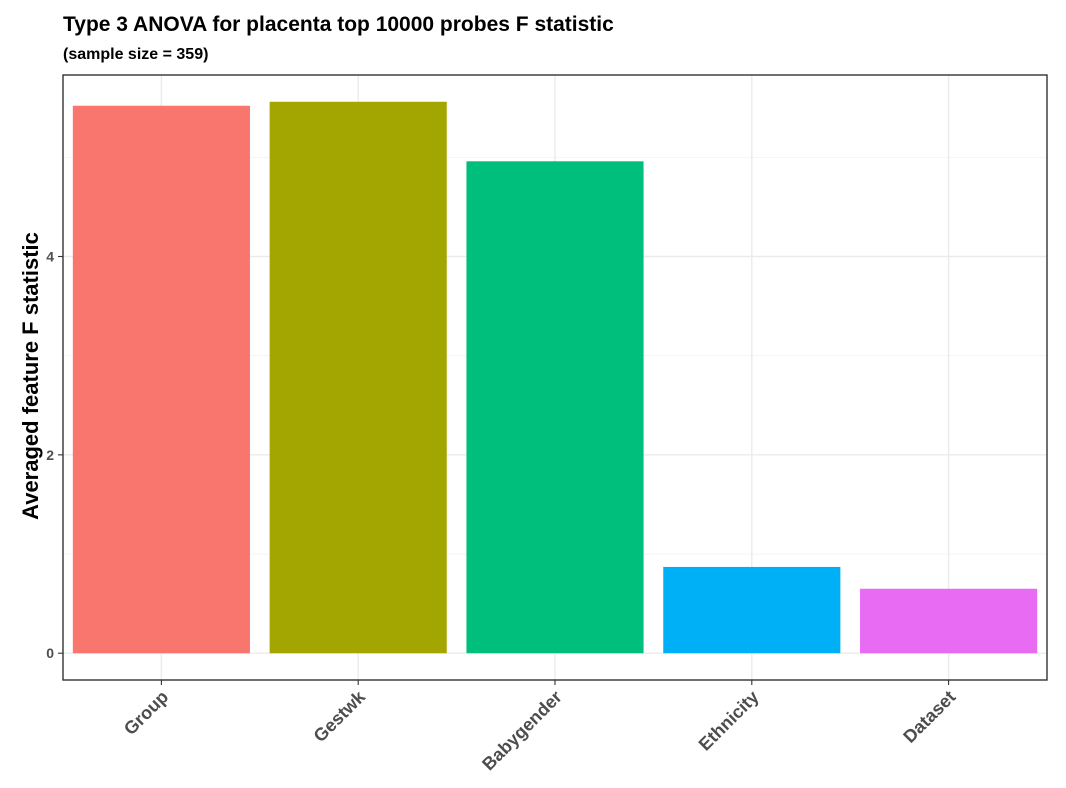 This screenshot has height=788, width=1066. Describe the element at coordinates (30, 376) in the screenshot. I see `y-axis-title: Averaged feature F statistic` at that location.